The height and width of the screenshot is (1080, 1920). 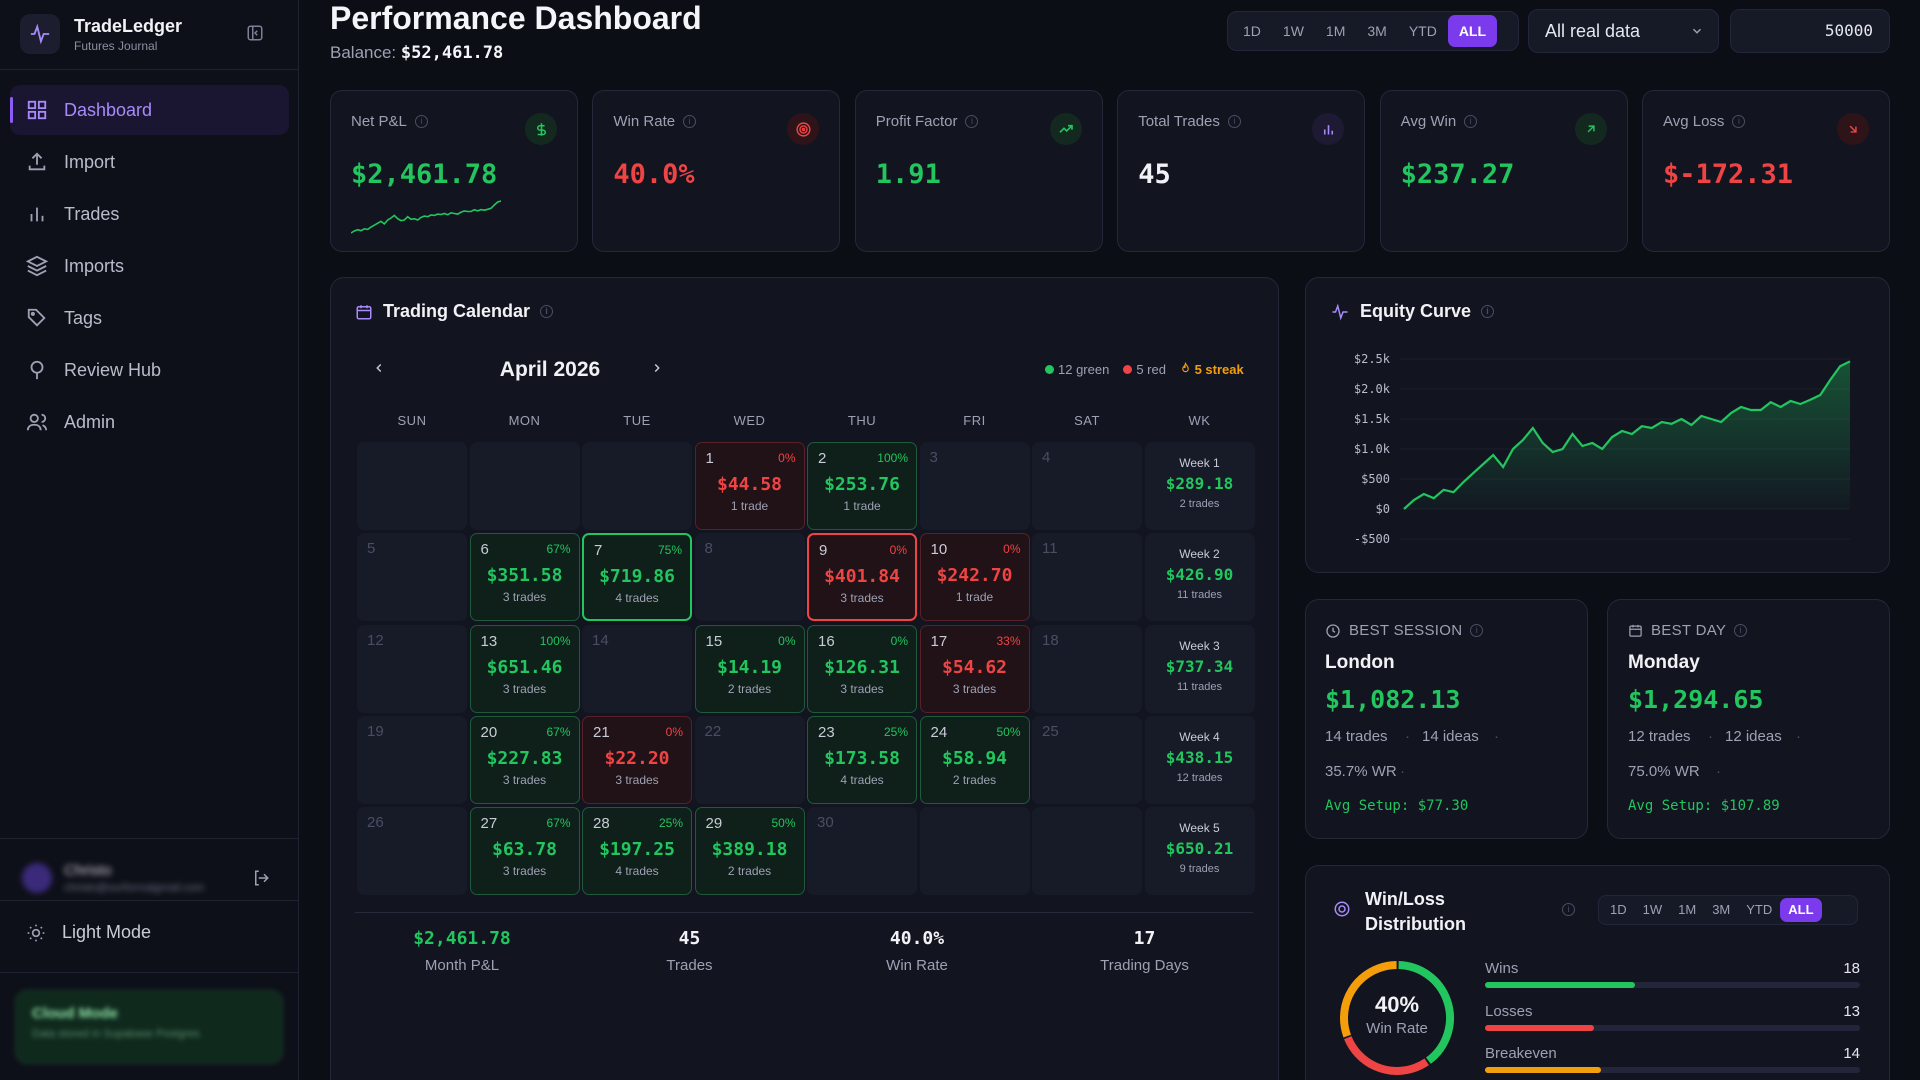 I want to click on calendar-day: 6 67% $351.58 3 trades, so click(x=524, y=577).